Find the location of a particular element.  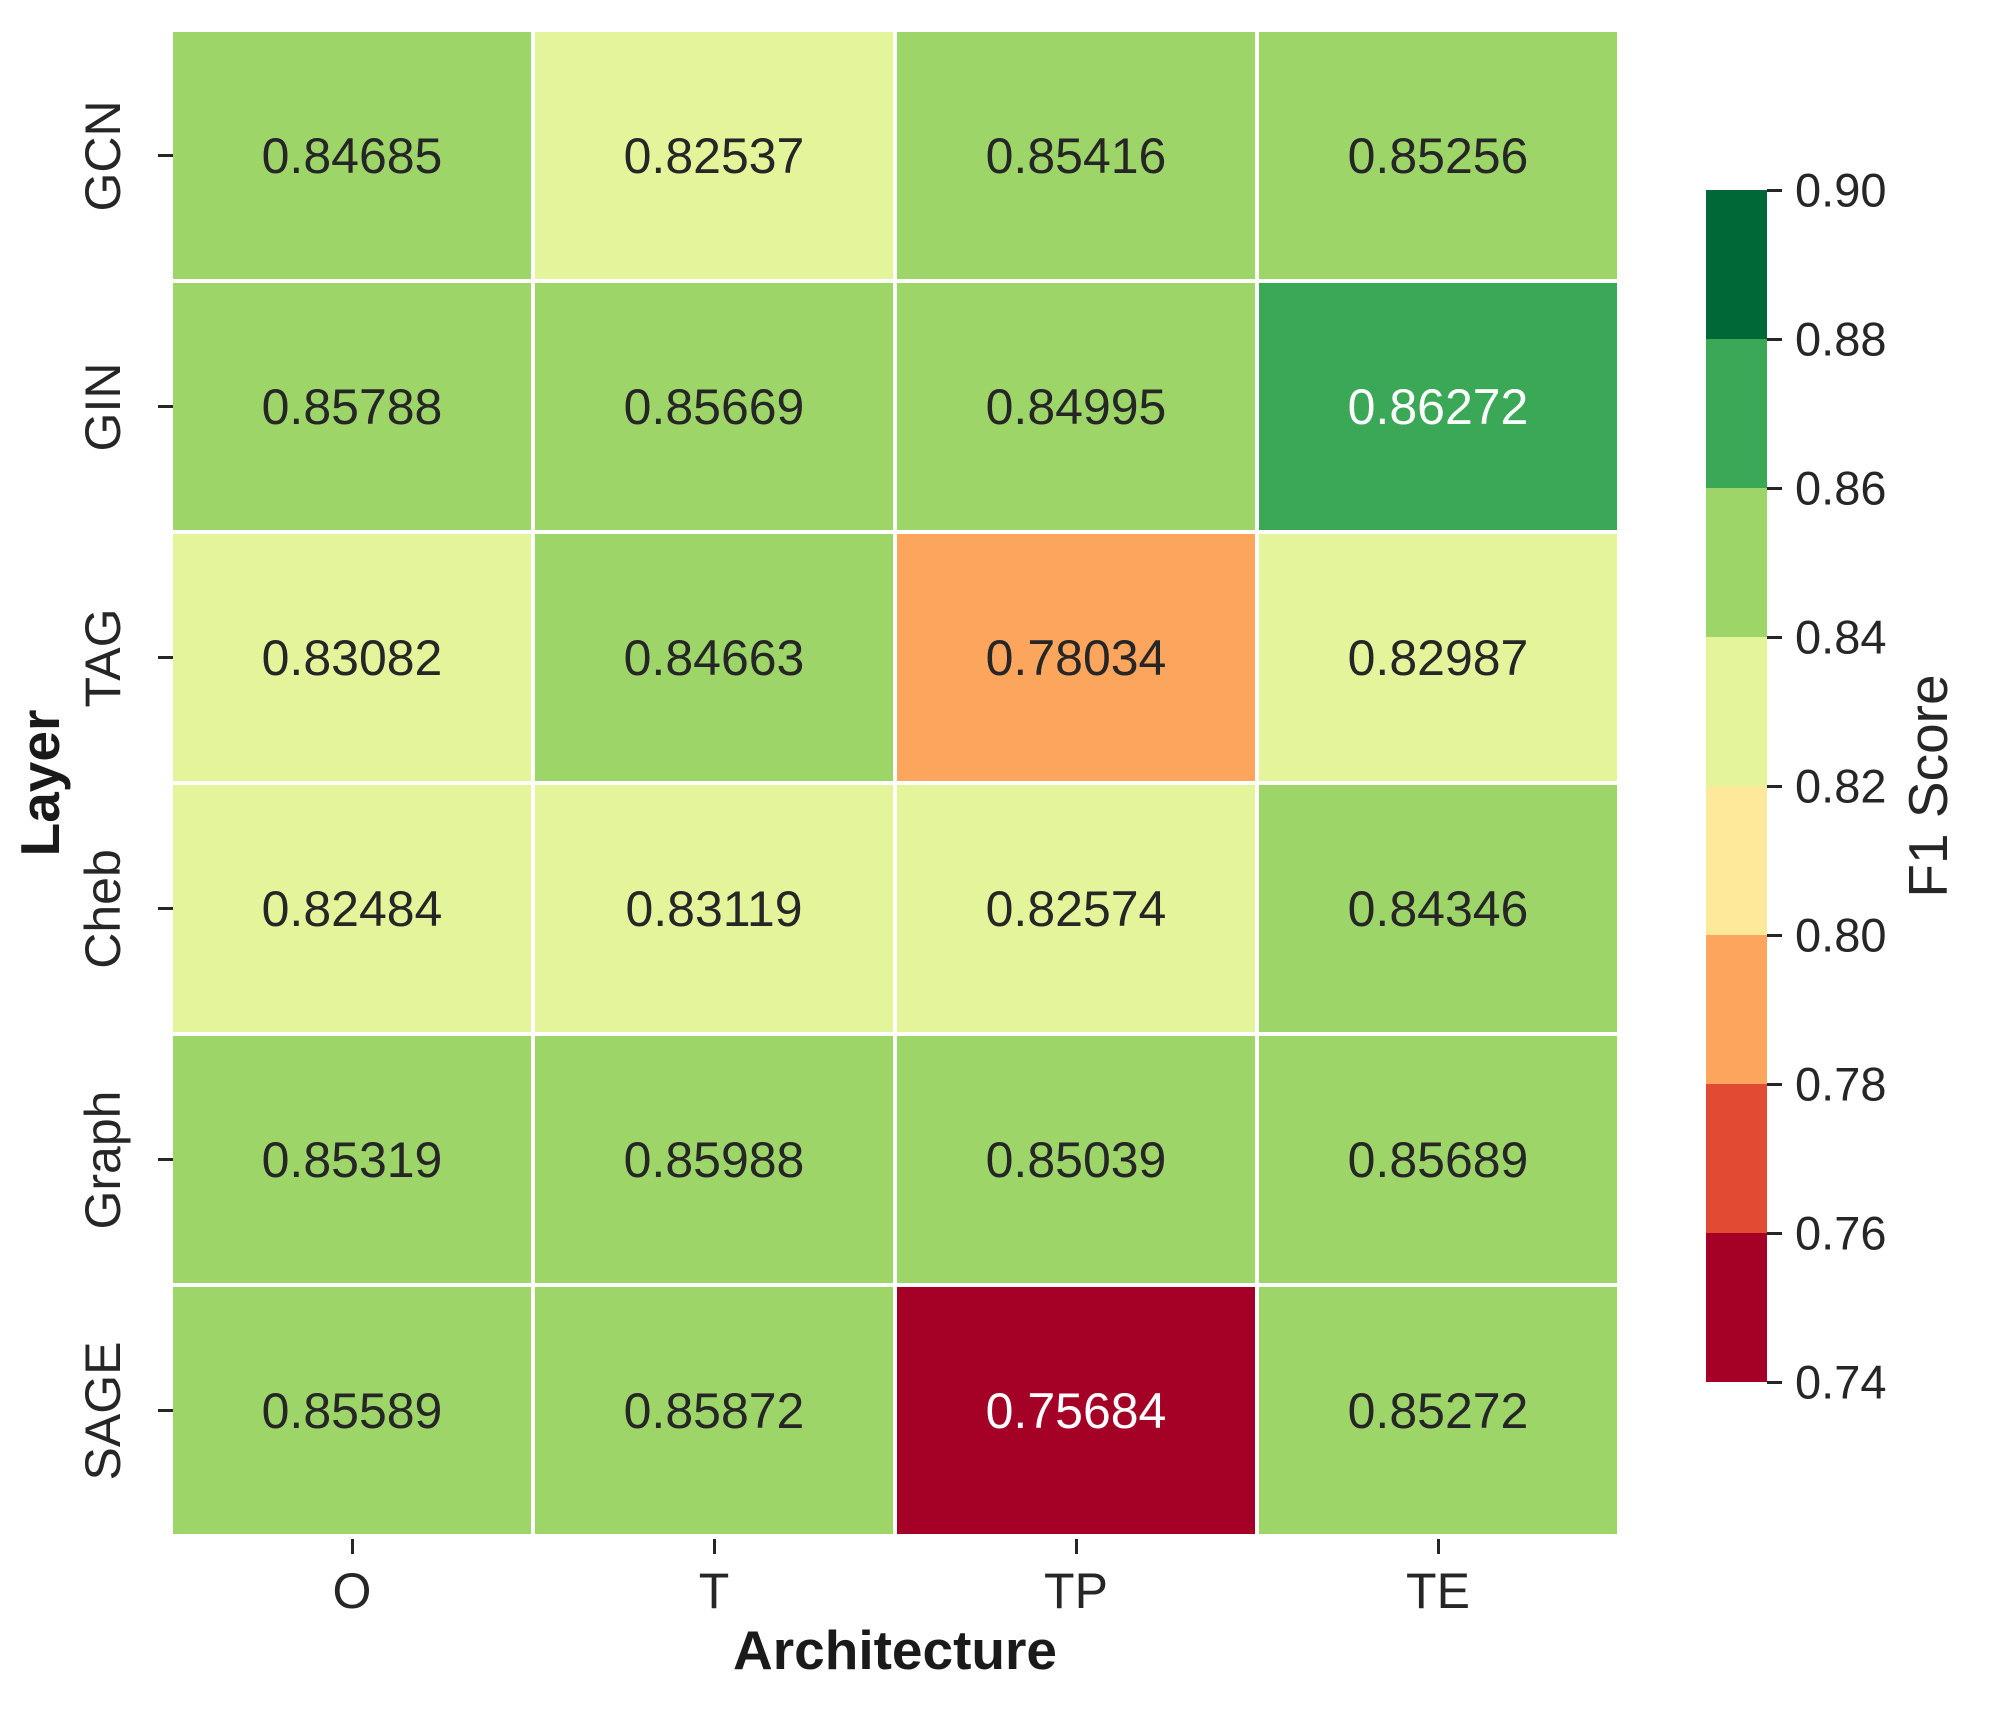

cell-value: 0.82574 is located at coordinates (1076, 908).